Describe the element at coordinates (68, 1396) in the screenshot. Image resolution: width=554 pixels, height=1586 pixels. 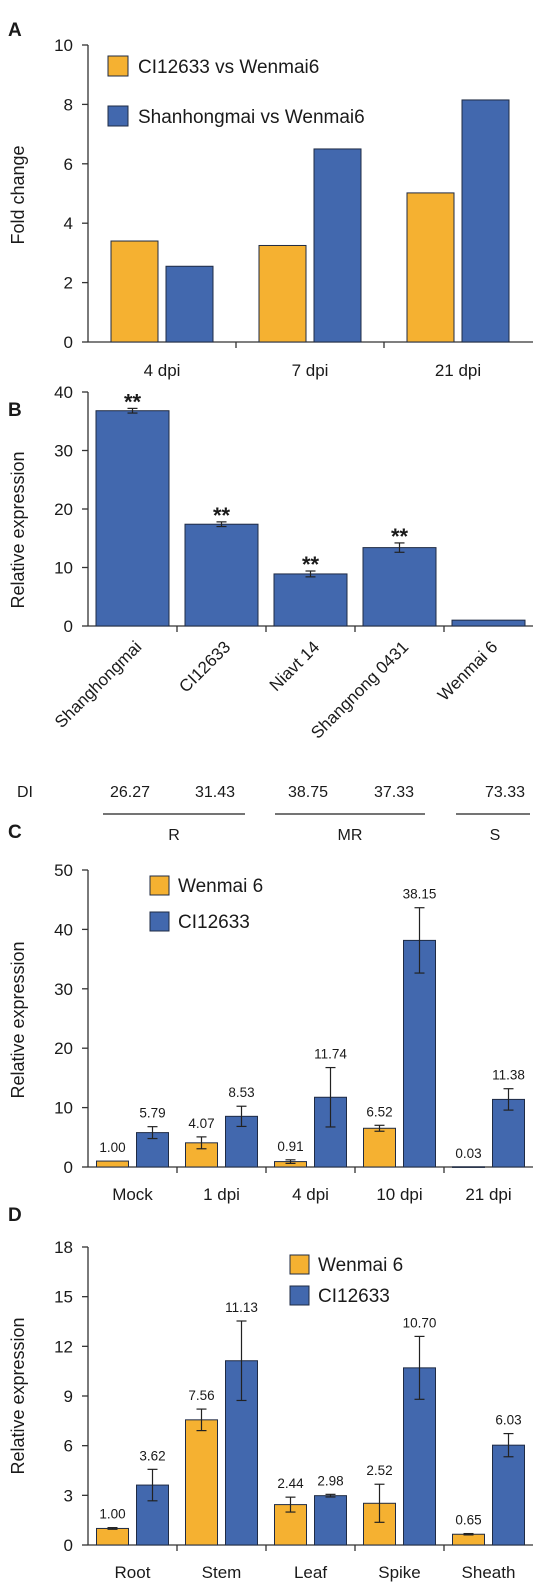
I see `y-tick-label: 9` at that location.